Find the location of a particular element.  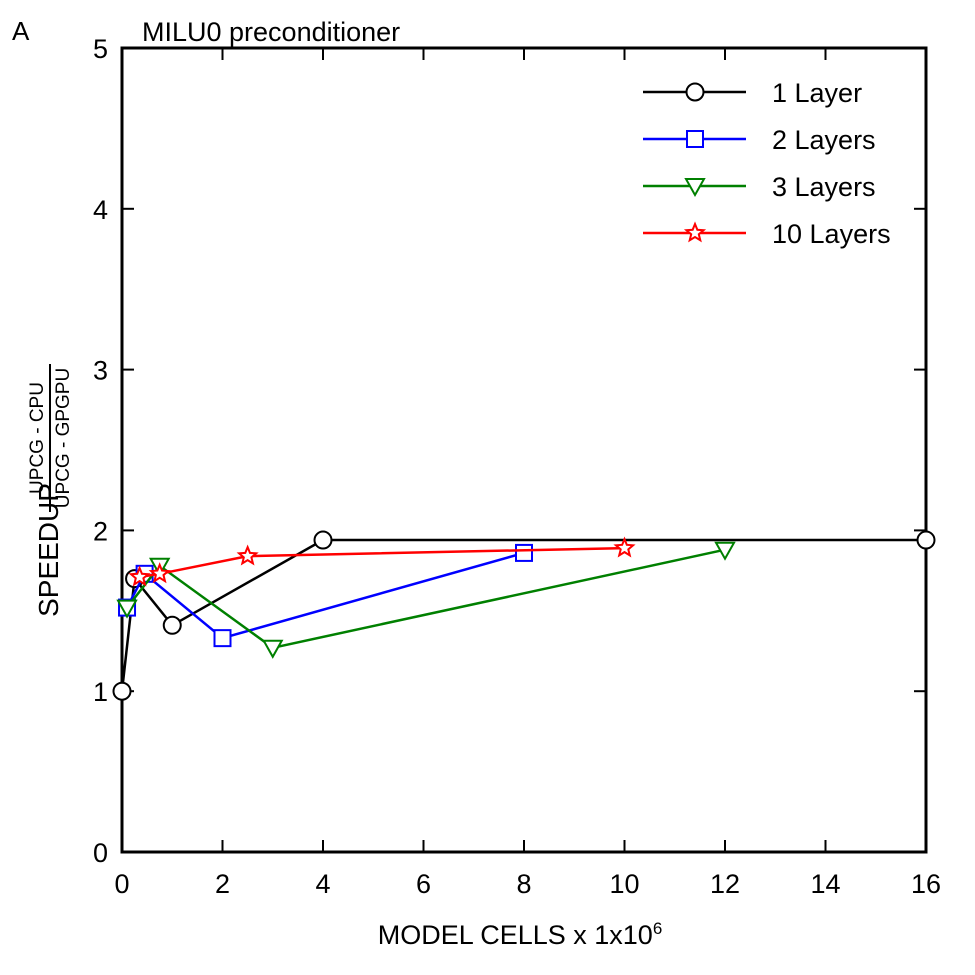

y-tick-label: 4 is located at coordinates (100, 210).